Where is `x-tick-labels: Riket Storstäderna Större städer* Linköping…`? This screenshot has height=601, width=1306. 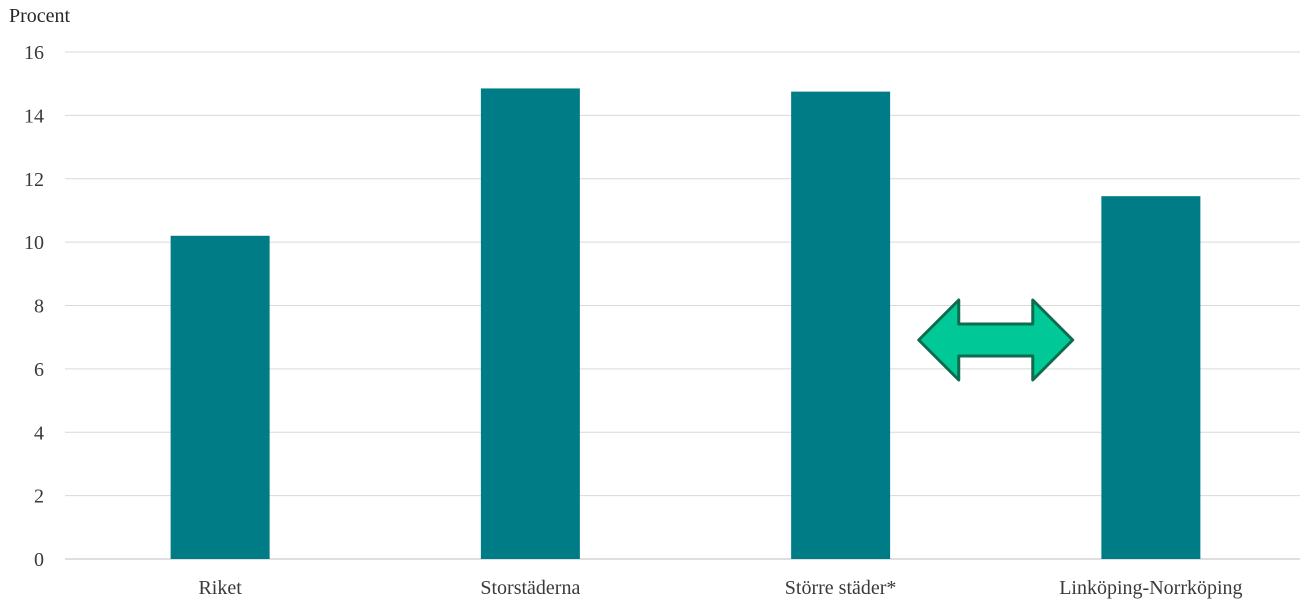 x-tick-labels: Riket Storstäderna Större städer* Linköping… is located at coordinates (720, 588).